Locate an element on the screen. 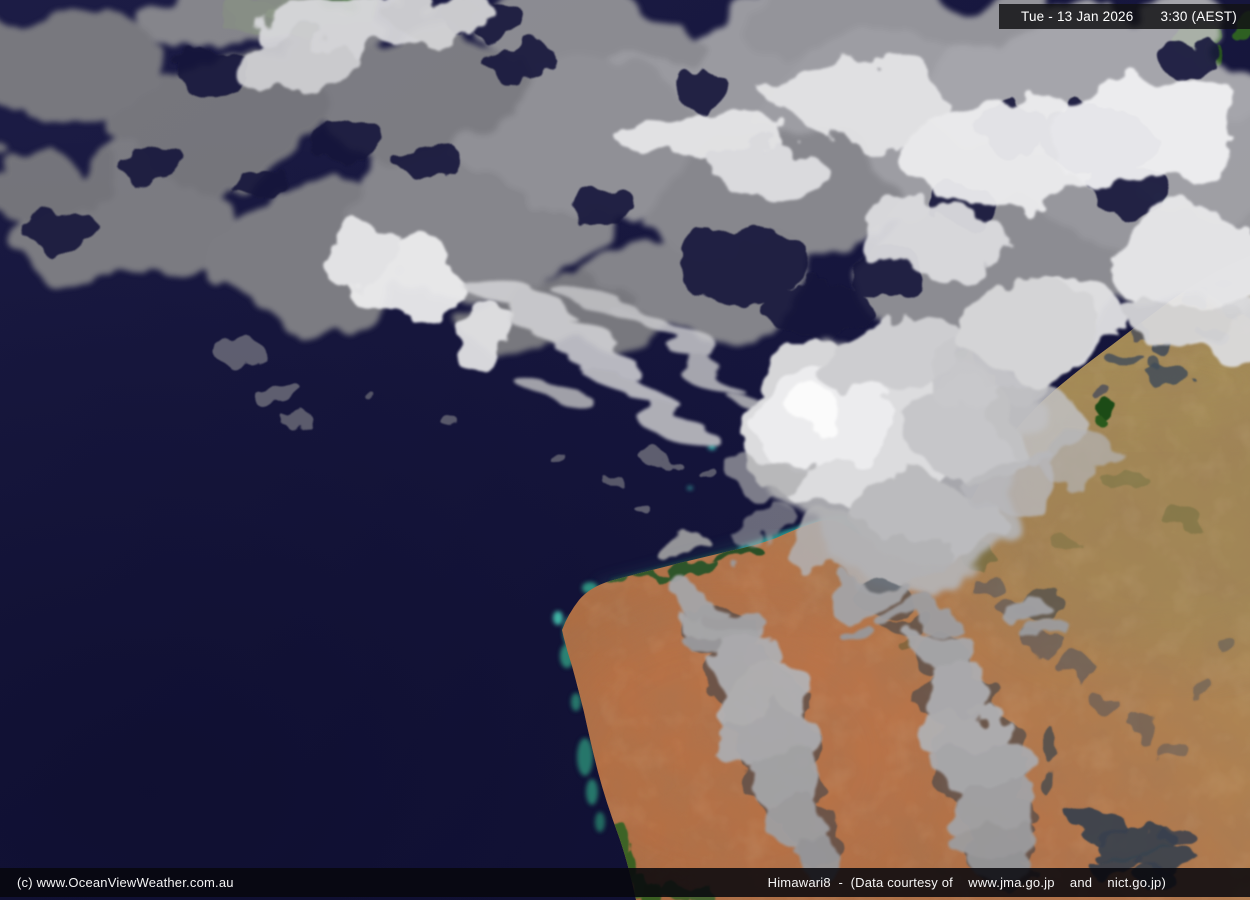 Image resolution: width=1250 pixels, height=900 pixels. tropical-cyclone-clouds is located at coordinates (927, 431).